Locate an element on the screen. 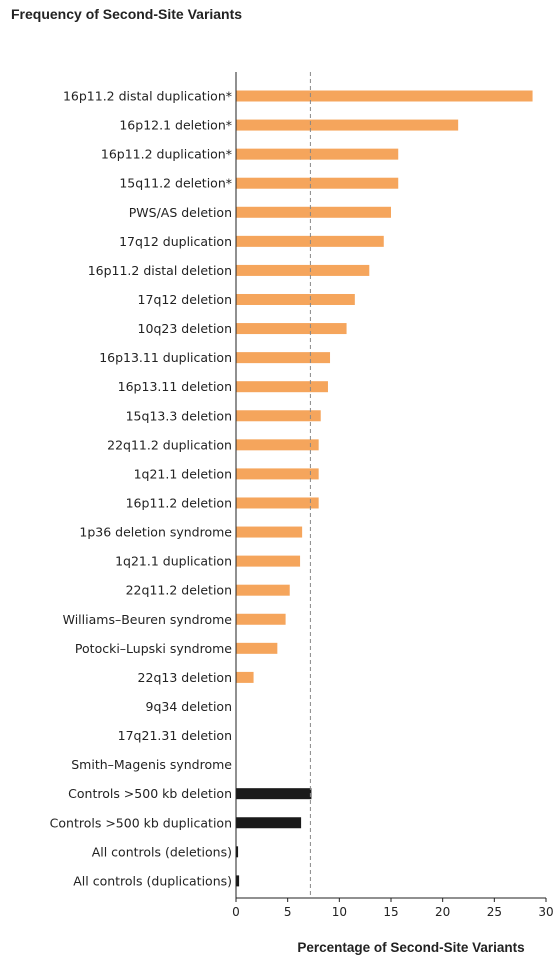 The height and width of the screenshot is (964, 555). category-label-23: Smith–Magenis syndrome is located at coordinates (151, 764).